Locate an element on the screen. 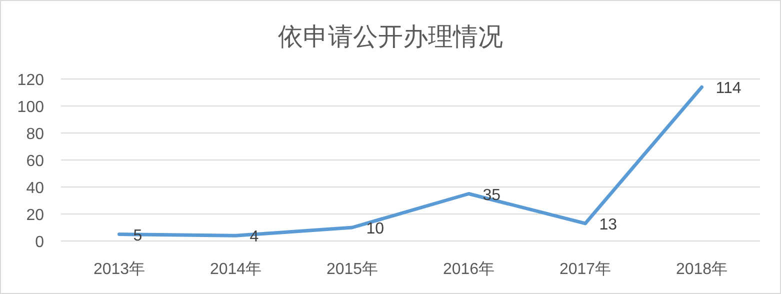 This screenshot has width=781, height=294. chart-title: 依申请公开办理情况 is located at coordinates (390, 37).